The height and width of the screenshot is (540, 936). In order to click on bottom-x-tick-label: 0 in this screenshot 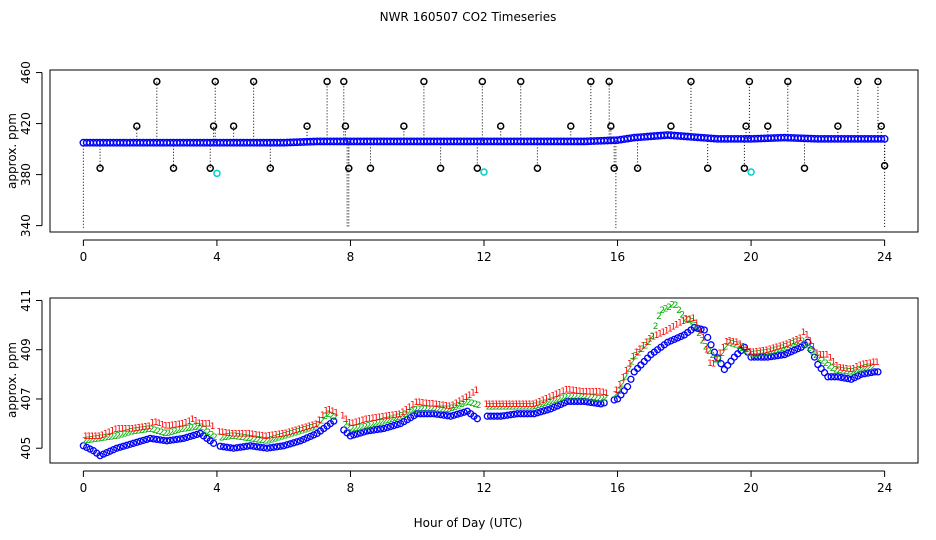, I will do `click(84, 488)`.